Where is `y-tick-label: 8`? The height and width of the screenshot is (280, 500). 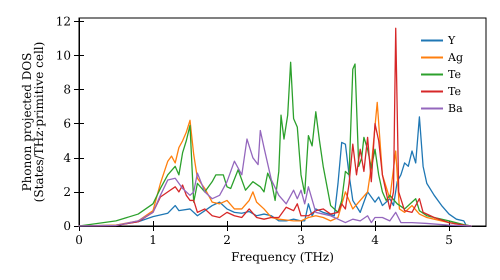 y-tick-label: 8 is located at coordinates (67, 89).